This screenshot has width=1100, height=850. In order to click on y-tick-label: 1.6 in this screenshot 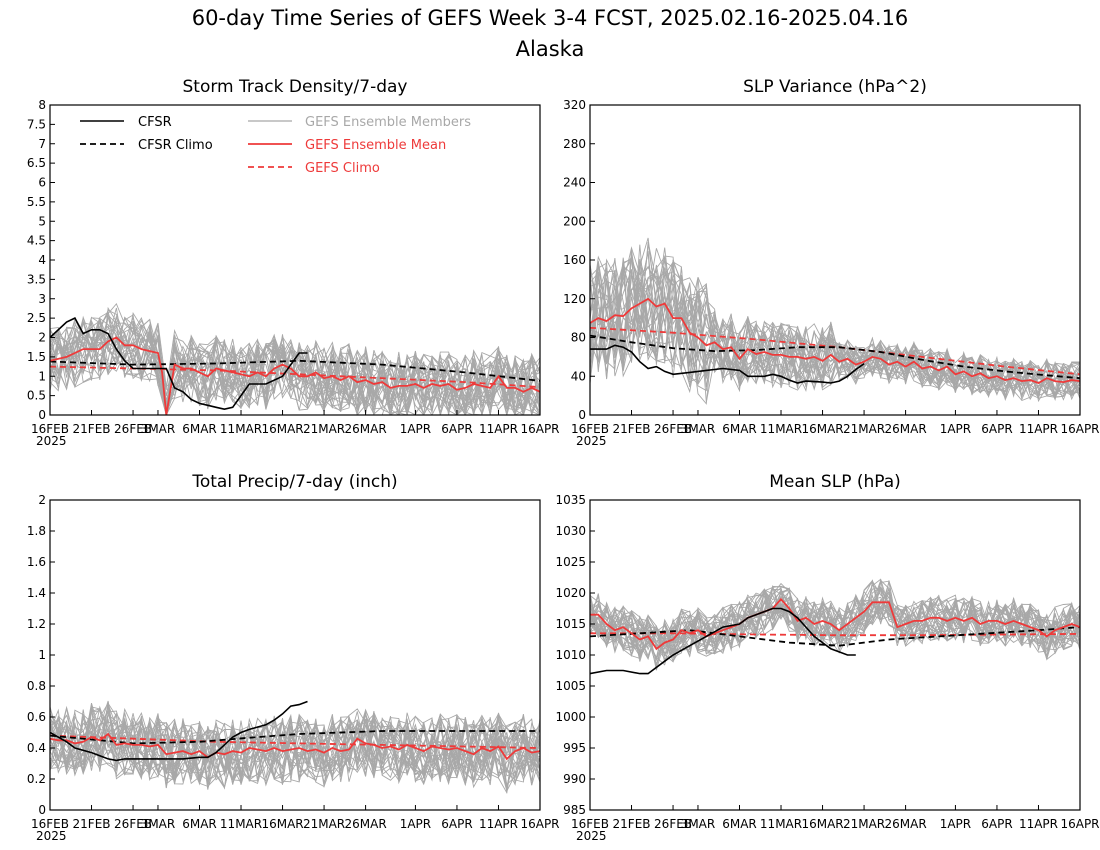, I will do `click(36, 562)`.